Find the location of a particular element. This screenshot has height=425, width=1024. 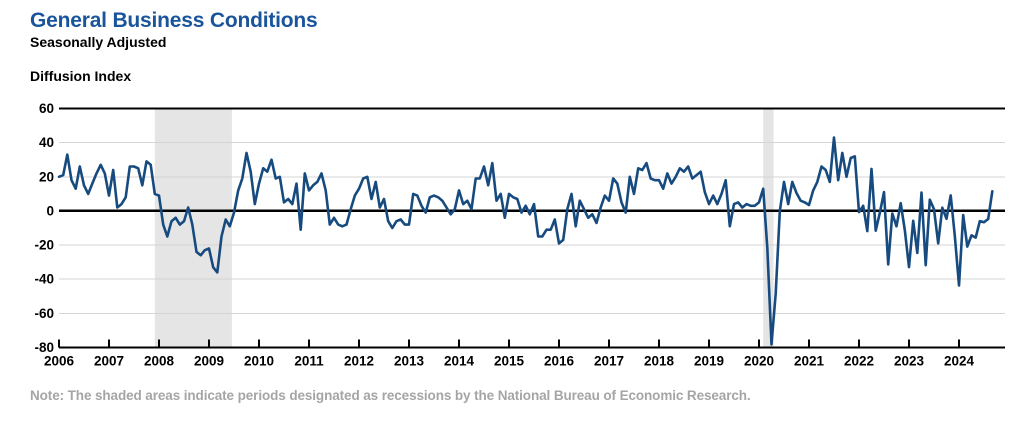

x-tick-label-2016: 2016 is located at coordinates (559, 361).